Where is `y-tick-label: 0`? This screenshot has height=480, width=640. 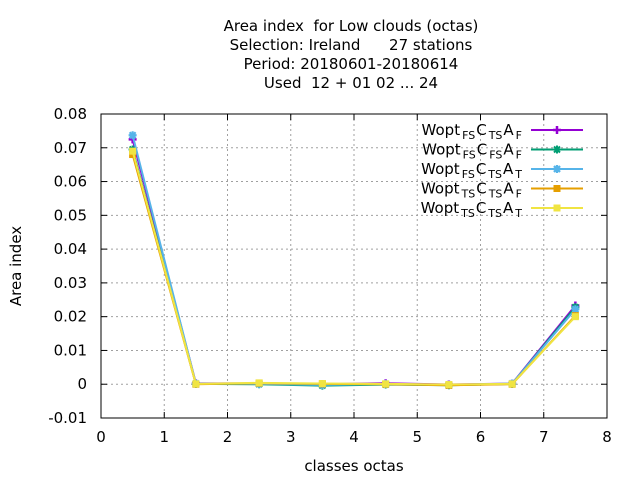
y-tick-label: 0 is located at coordinates (82, 384).